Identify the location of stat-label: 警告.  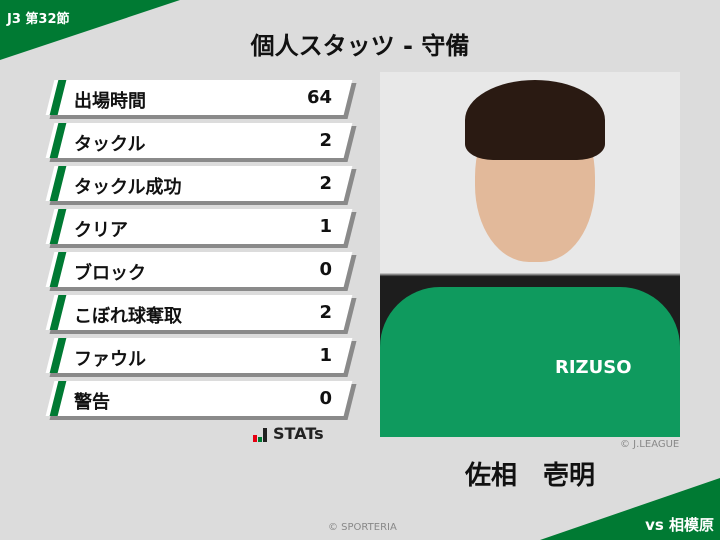
(92, 402).